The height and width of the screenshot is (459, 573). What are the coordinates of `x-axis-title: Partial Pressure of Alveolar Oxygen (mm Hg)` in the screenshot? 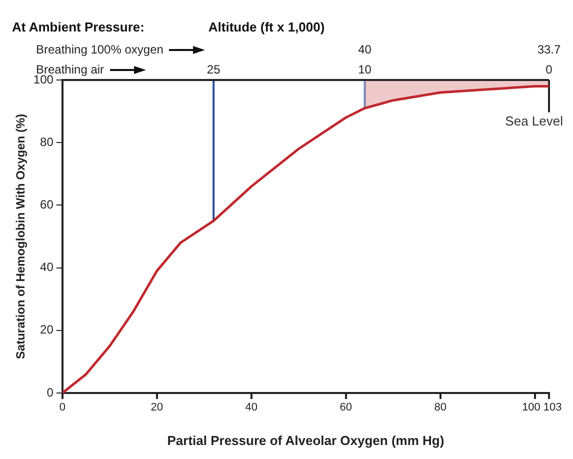 It's located at (305, 440).